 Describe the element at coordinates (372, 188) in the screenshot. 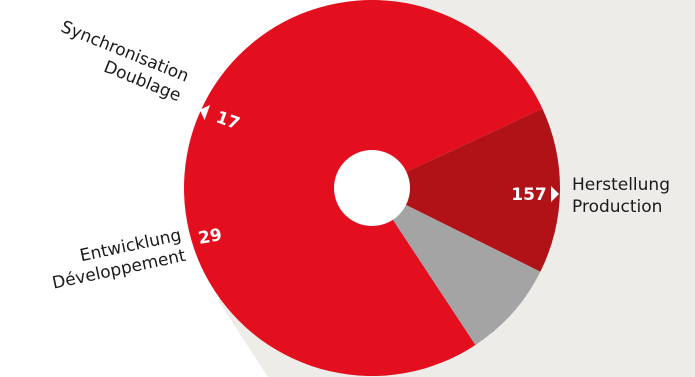

I see `donut-hole` at that location.